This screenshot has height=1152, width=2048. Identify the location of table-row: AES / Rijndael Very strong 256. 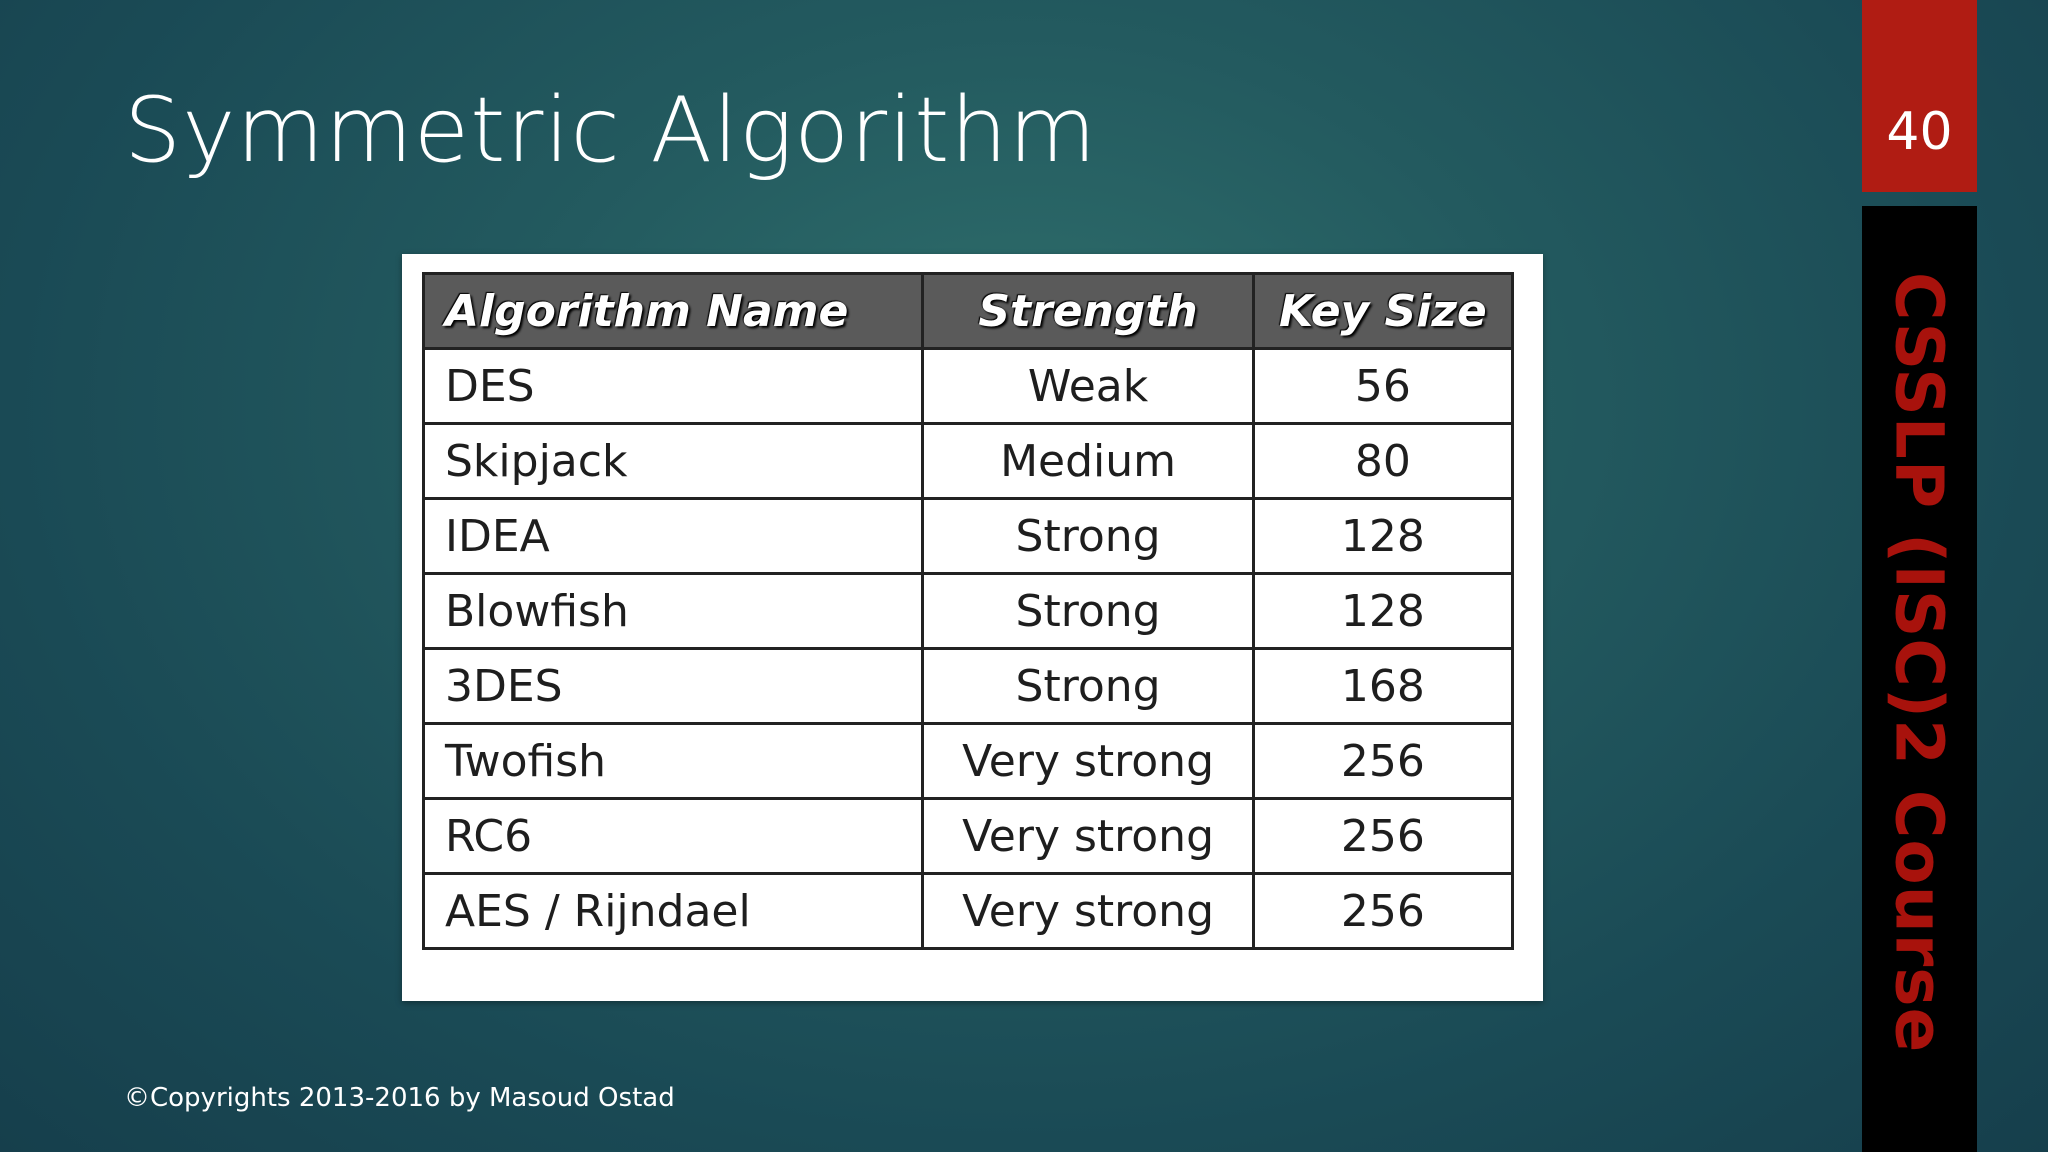
(968, 911).